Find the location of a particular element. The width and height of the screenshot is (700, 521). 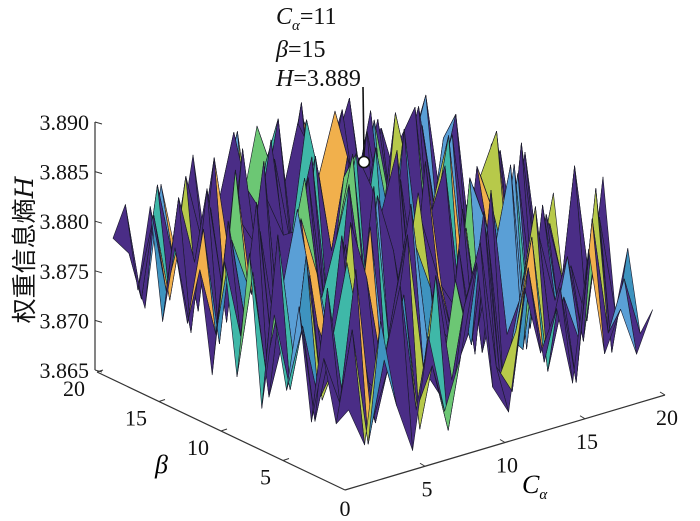

z-axis-label: 权重信息熵H is located at coordinates (24, 250).